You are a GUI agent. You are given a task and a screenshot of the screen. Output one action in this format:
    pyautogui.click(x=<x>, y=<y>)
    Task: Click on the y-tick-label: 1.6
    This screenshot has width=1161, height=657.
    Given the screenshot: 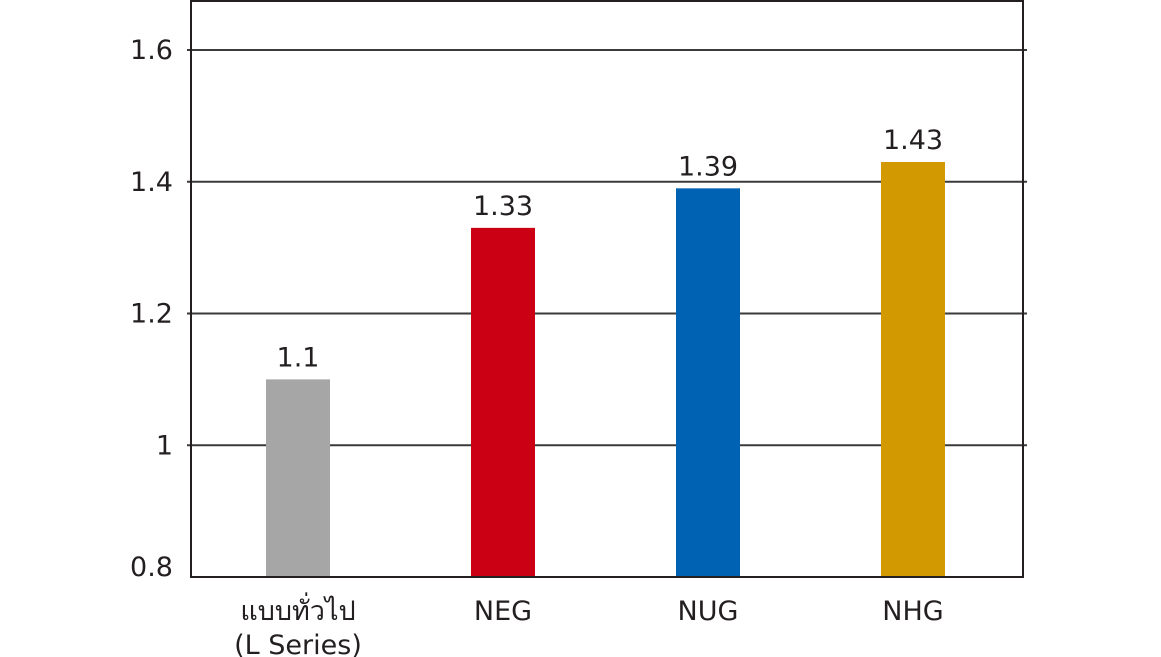 What is the action you would take?
    pyautogui.click(x=151, y=50)
    